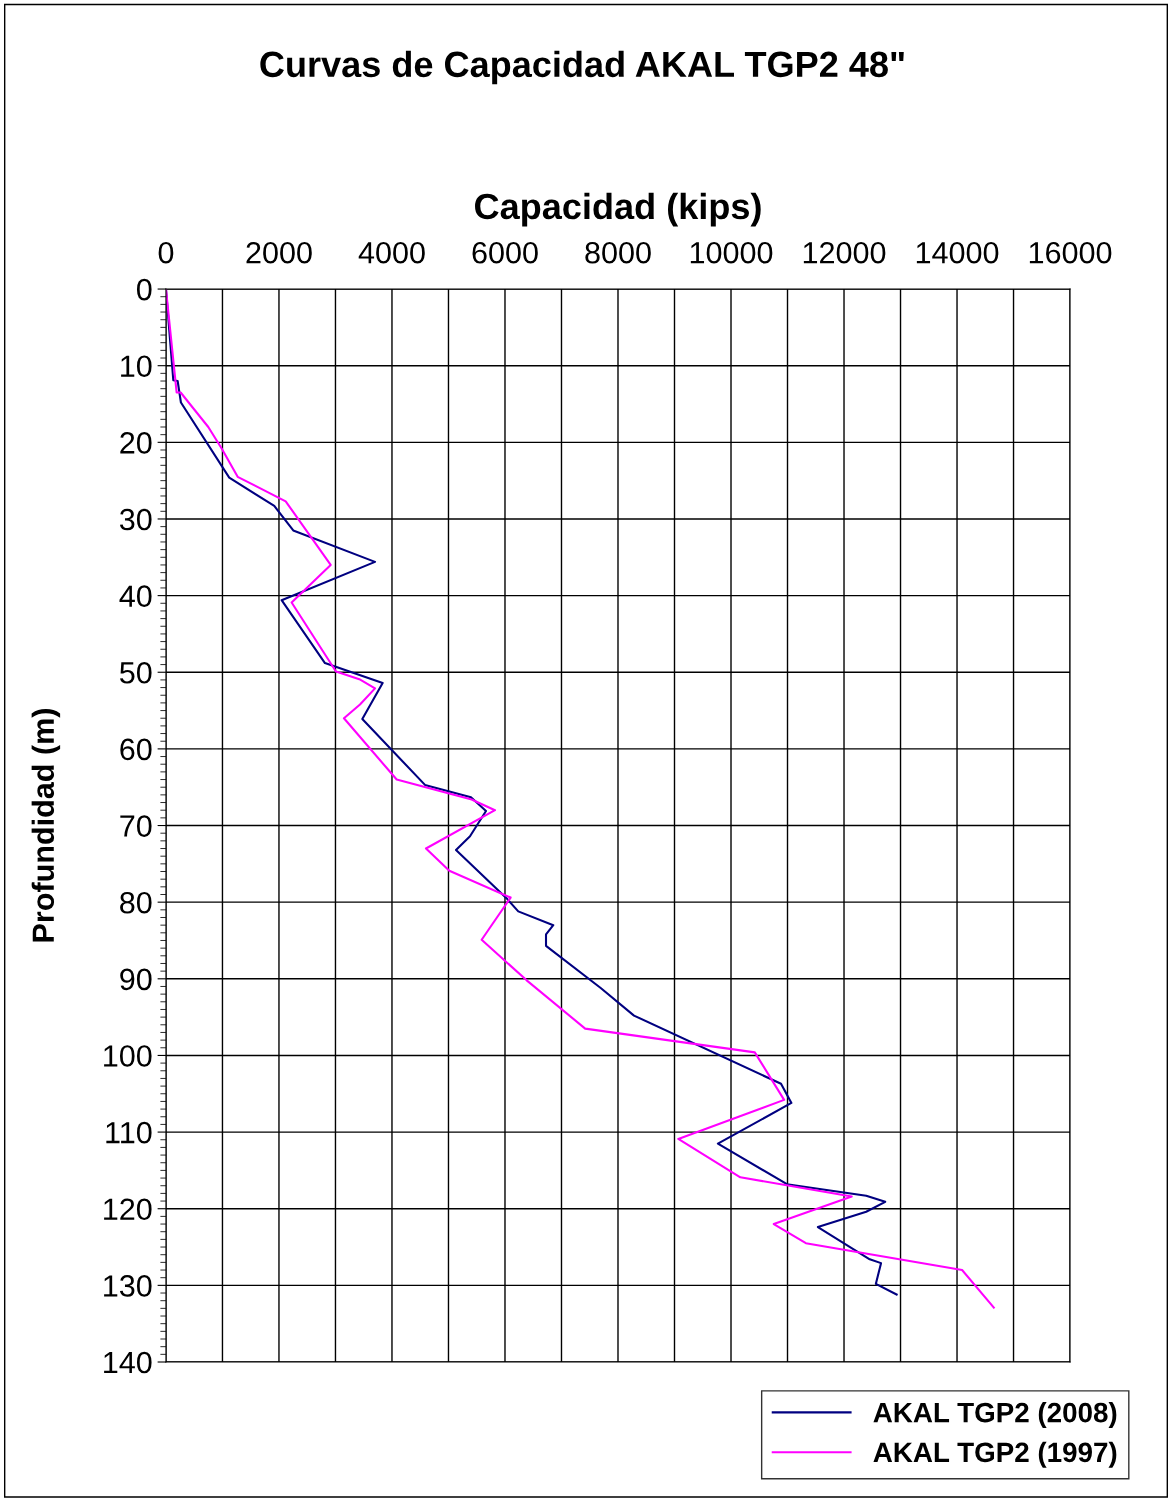 The width and height of the screenshot is (1172, 1500). What do you see at coordinates (279, 252) in the screenshot?
I see `x-tick-label: 2000` at bounding box center [279, 252].